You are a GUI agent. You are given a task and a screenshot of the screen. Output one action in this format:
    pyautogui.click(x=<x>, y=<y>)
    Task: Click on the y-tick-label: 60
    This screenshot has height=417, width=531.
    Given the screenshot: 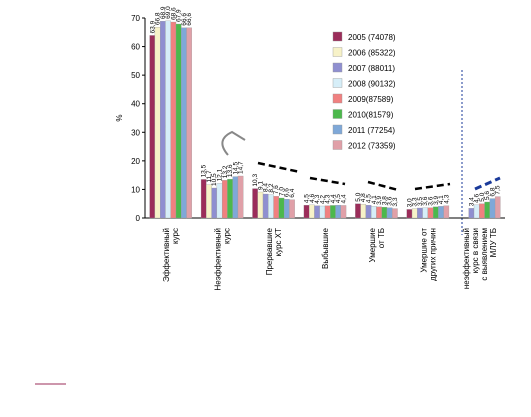 What is the action you would take?
    pyautogui.click(x=135, y=47)
    